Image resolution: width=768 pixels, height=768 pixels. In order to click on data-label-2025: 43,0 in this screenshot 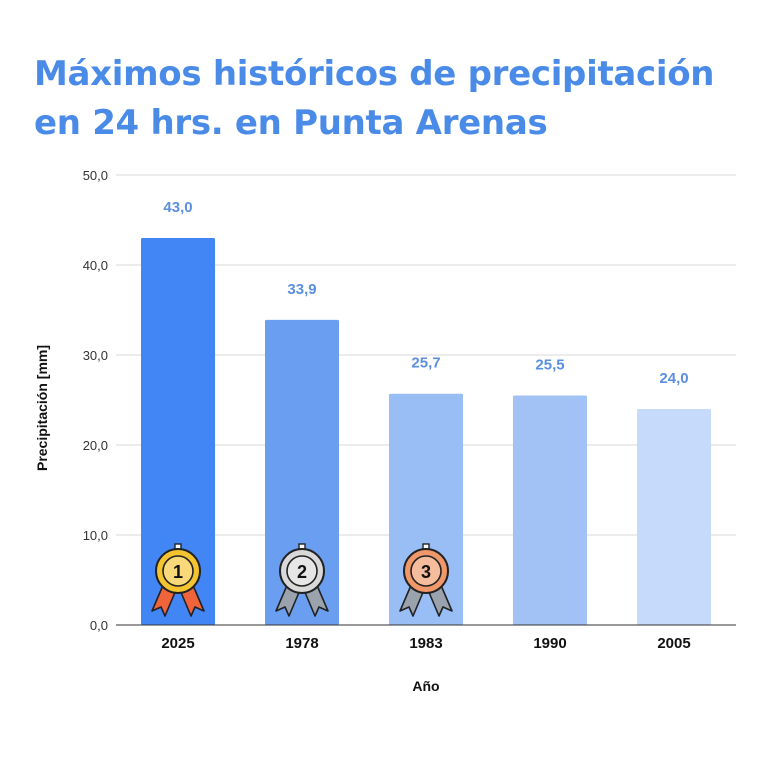, I will do `click(177, 207)`.